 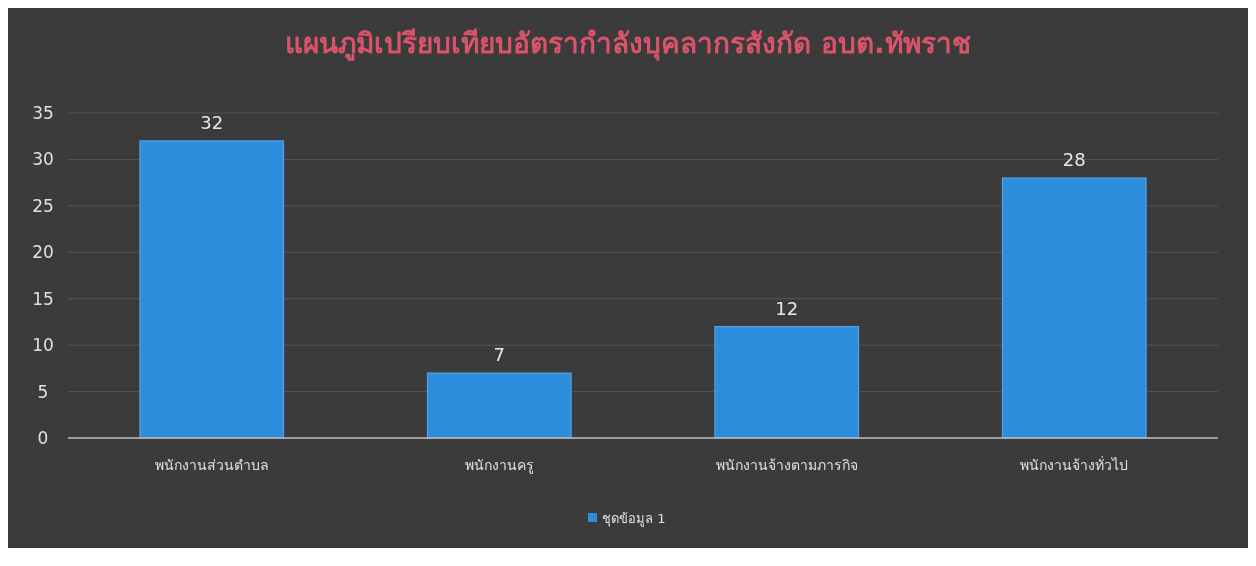 I want to click on y-tick-label: 0, so click(x=43, y=437).